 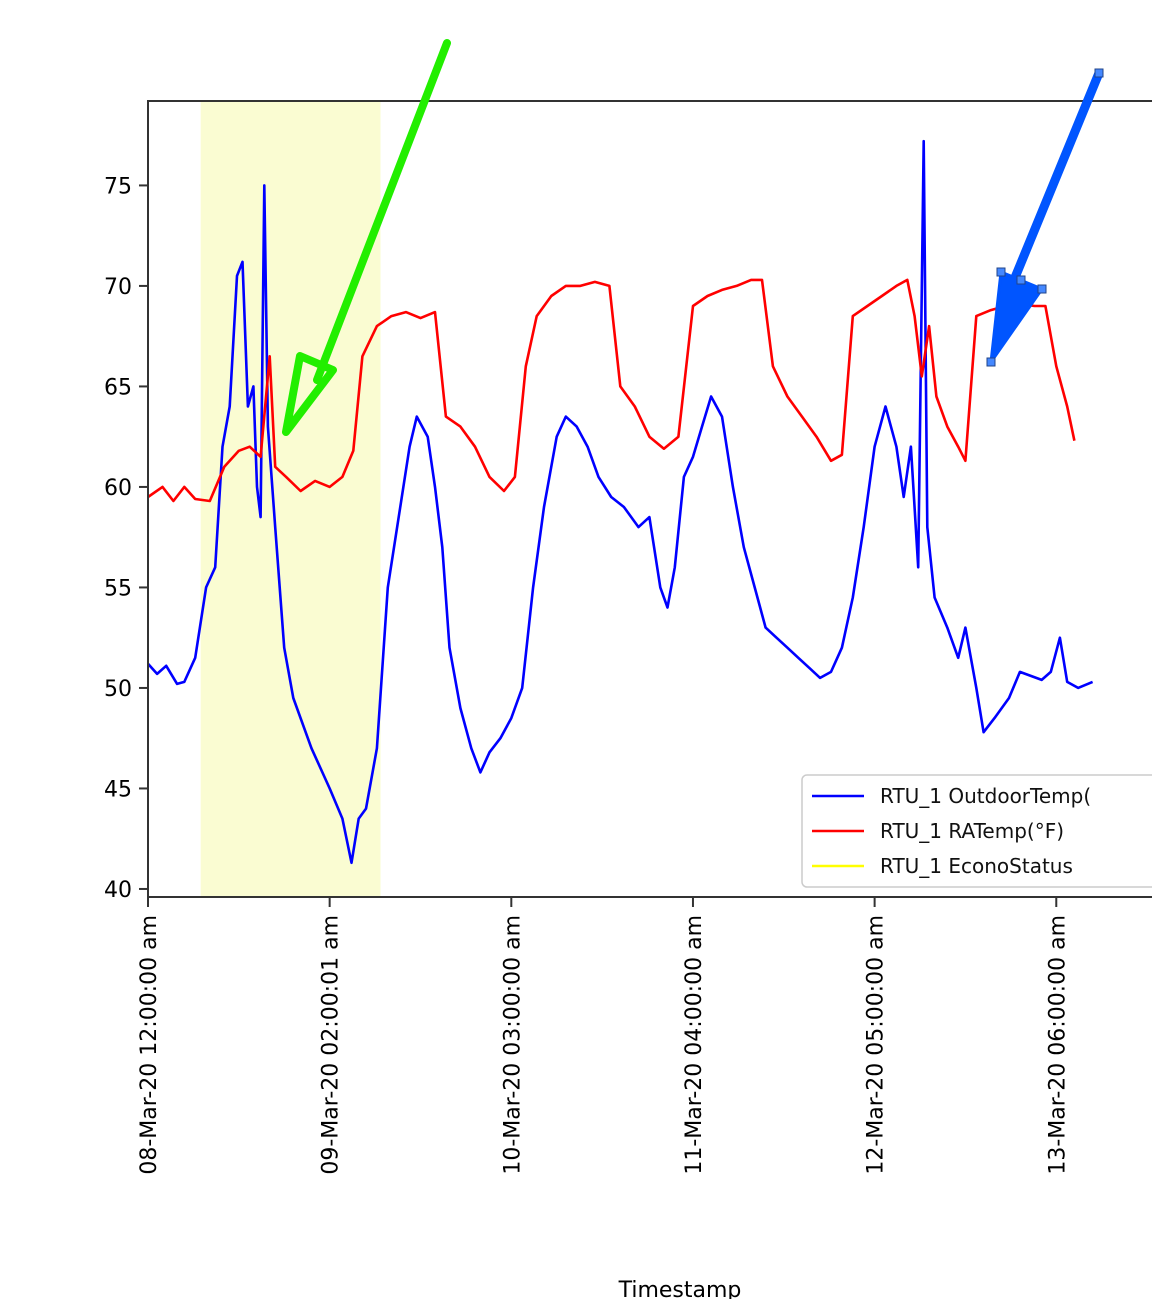 What do you see at coordinates (680, 1288) in the screenshot?
I see `x-axis-title: Timestamp` at bounding box center [680, 1288].